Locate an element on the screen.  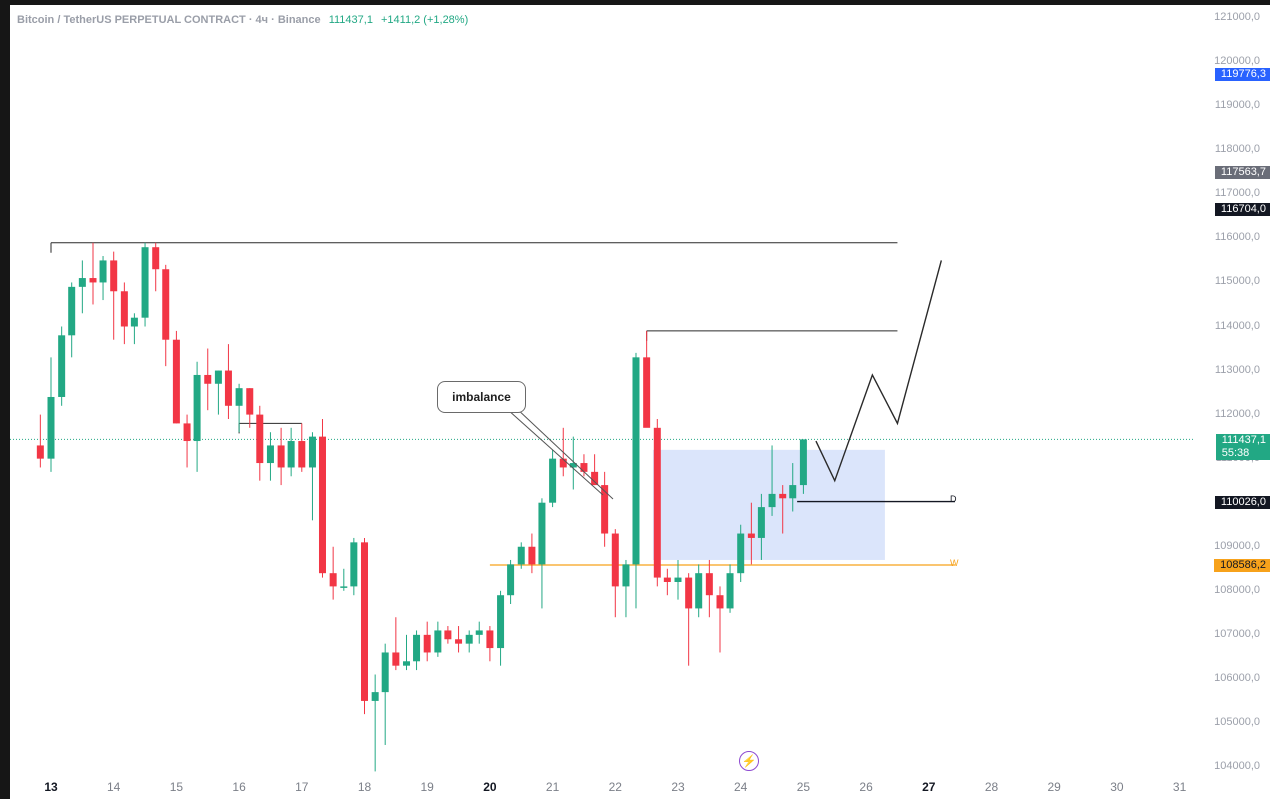
flash-icon: ⚡ is located at coordinates (749, 761).